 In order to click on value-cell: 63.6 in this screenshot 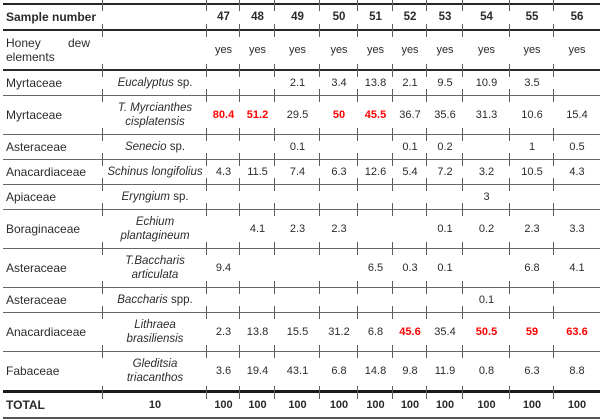, I will do `click(576, 328)`.